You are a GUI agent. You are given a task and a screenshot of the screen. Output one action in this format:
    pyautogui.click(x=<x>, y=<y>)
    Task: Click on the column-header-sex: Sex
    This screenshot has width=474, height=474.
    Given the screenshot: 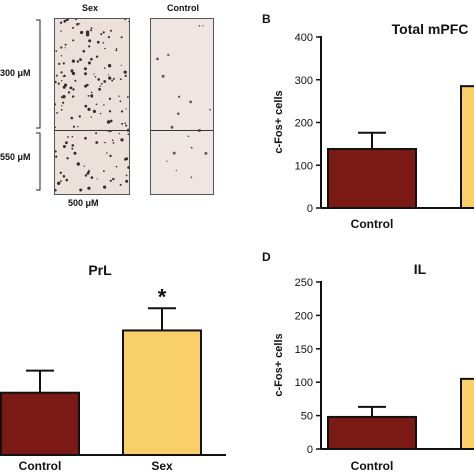 What is the action you would take?
    pyautogui.click(x=89, y=8)
    